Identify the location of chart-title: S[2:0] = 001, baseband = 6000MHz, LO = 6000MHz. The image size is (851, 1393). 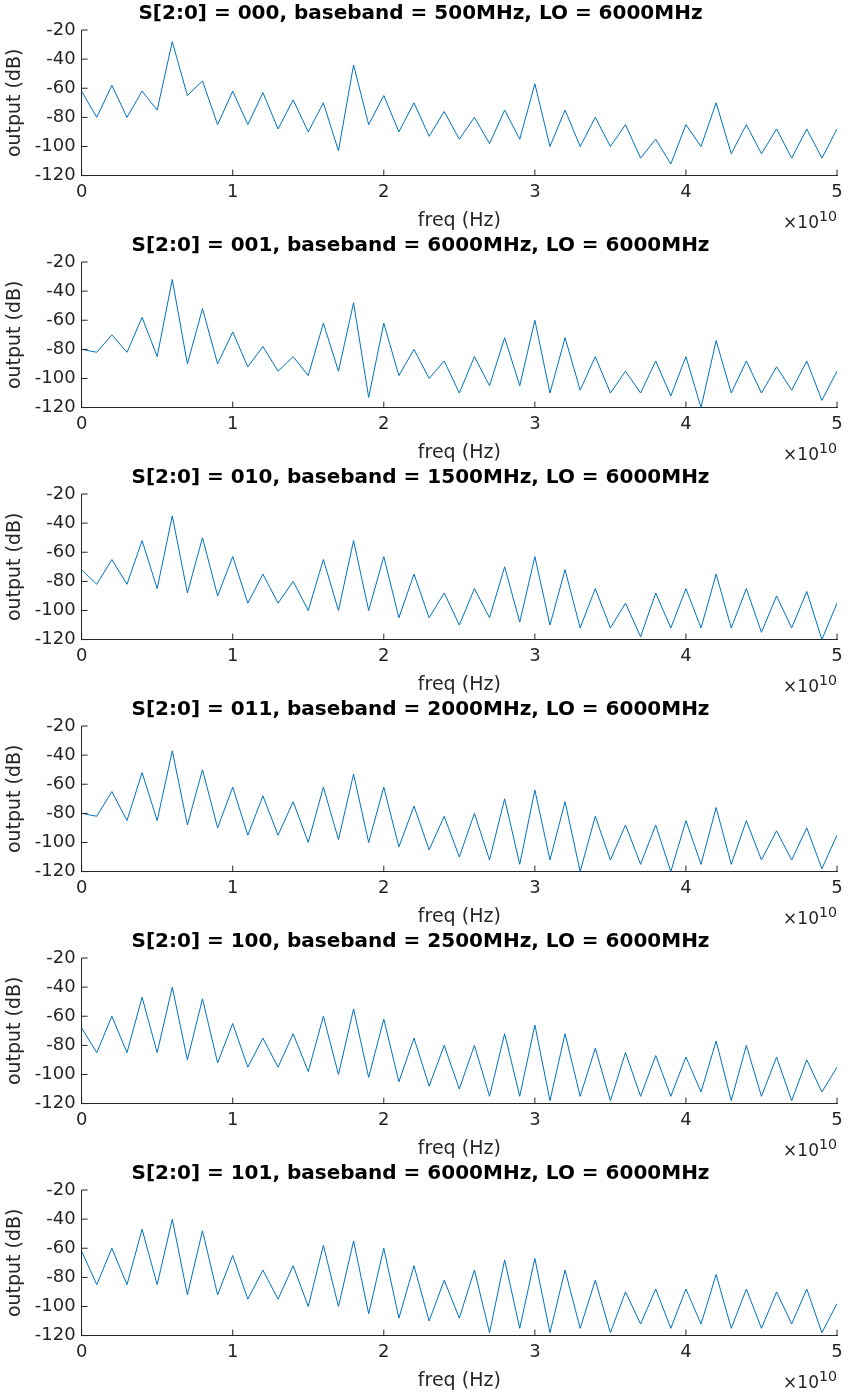
(420, 244).